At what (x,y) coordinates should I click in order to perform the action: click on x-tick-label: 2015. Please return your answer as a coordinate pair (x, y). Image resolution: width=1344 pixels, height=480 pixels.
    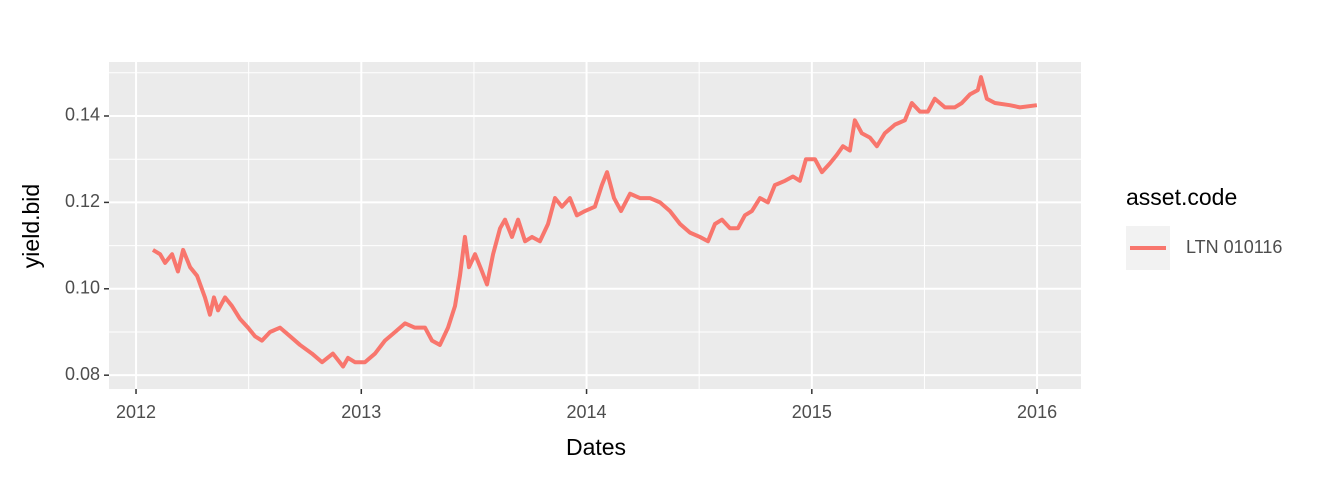
    Looking at the image, I should click on (812, 412).